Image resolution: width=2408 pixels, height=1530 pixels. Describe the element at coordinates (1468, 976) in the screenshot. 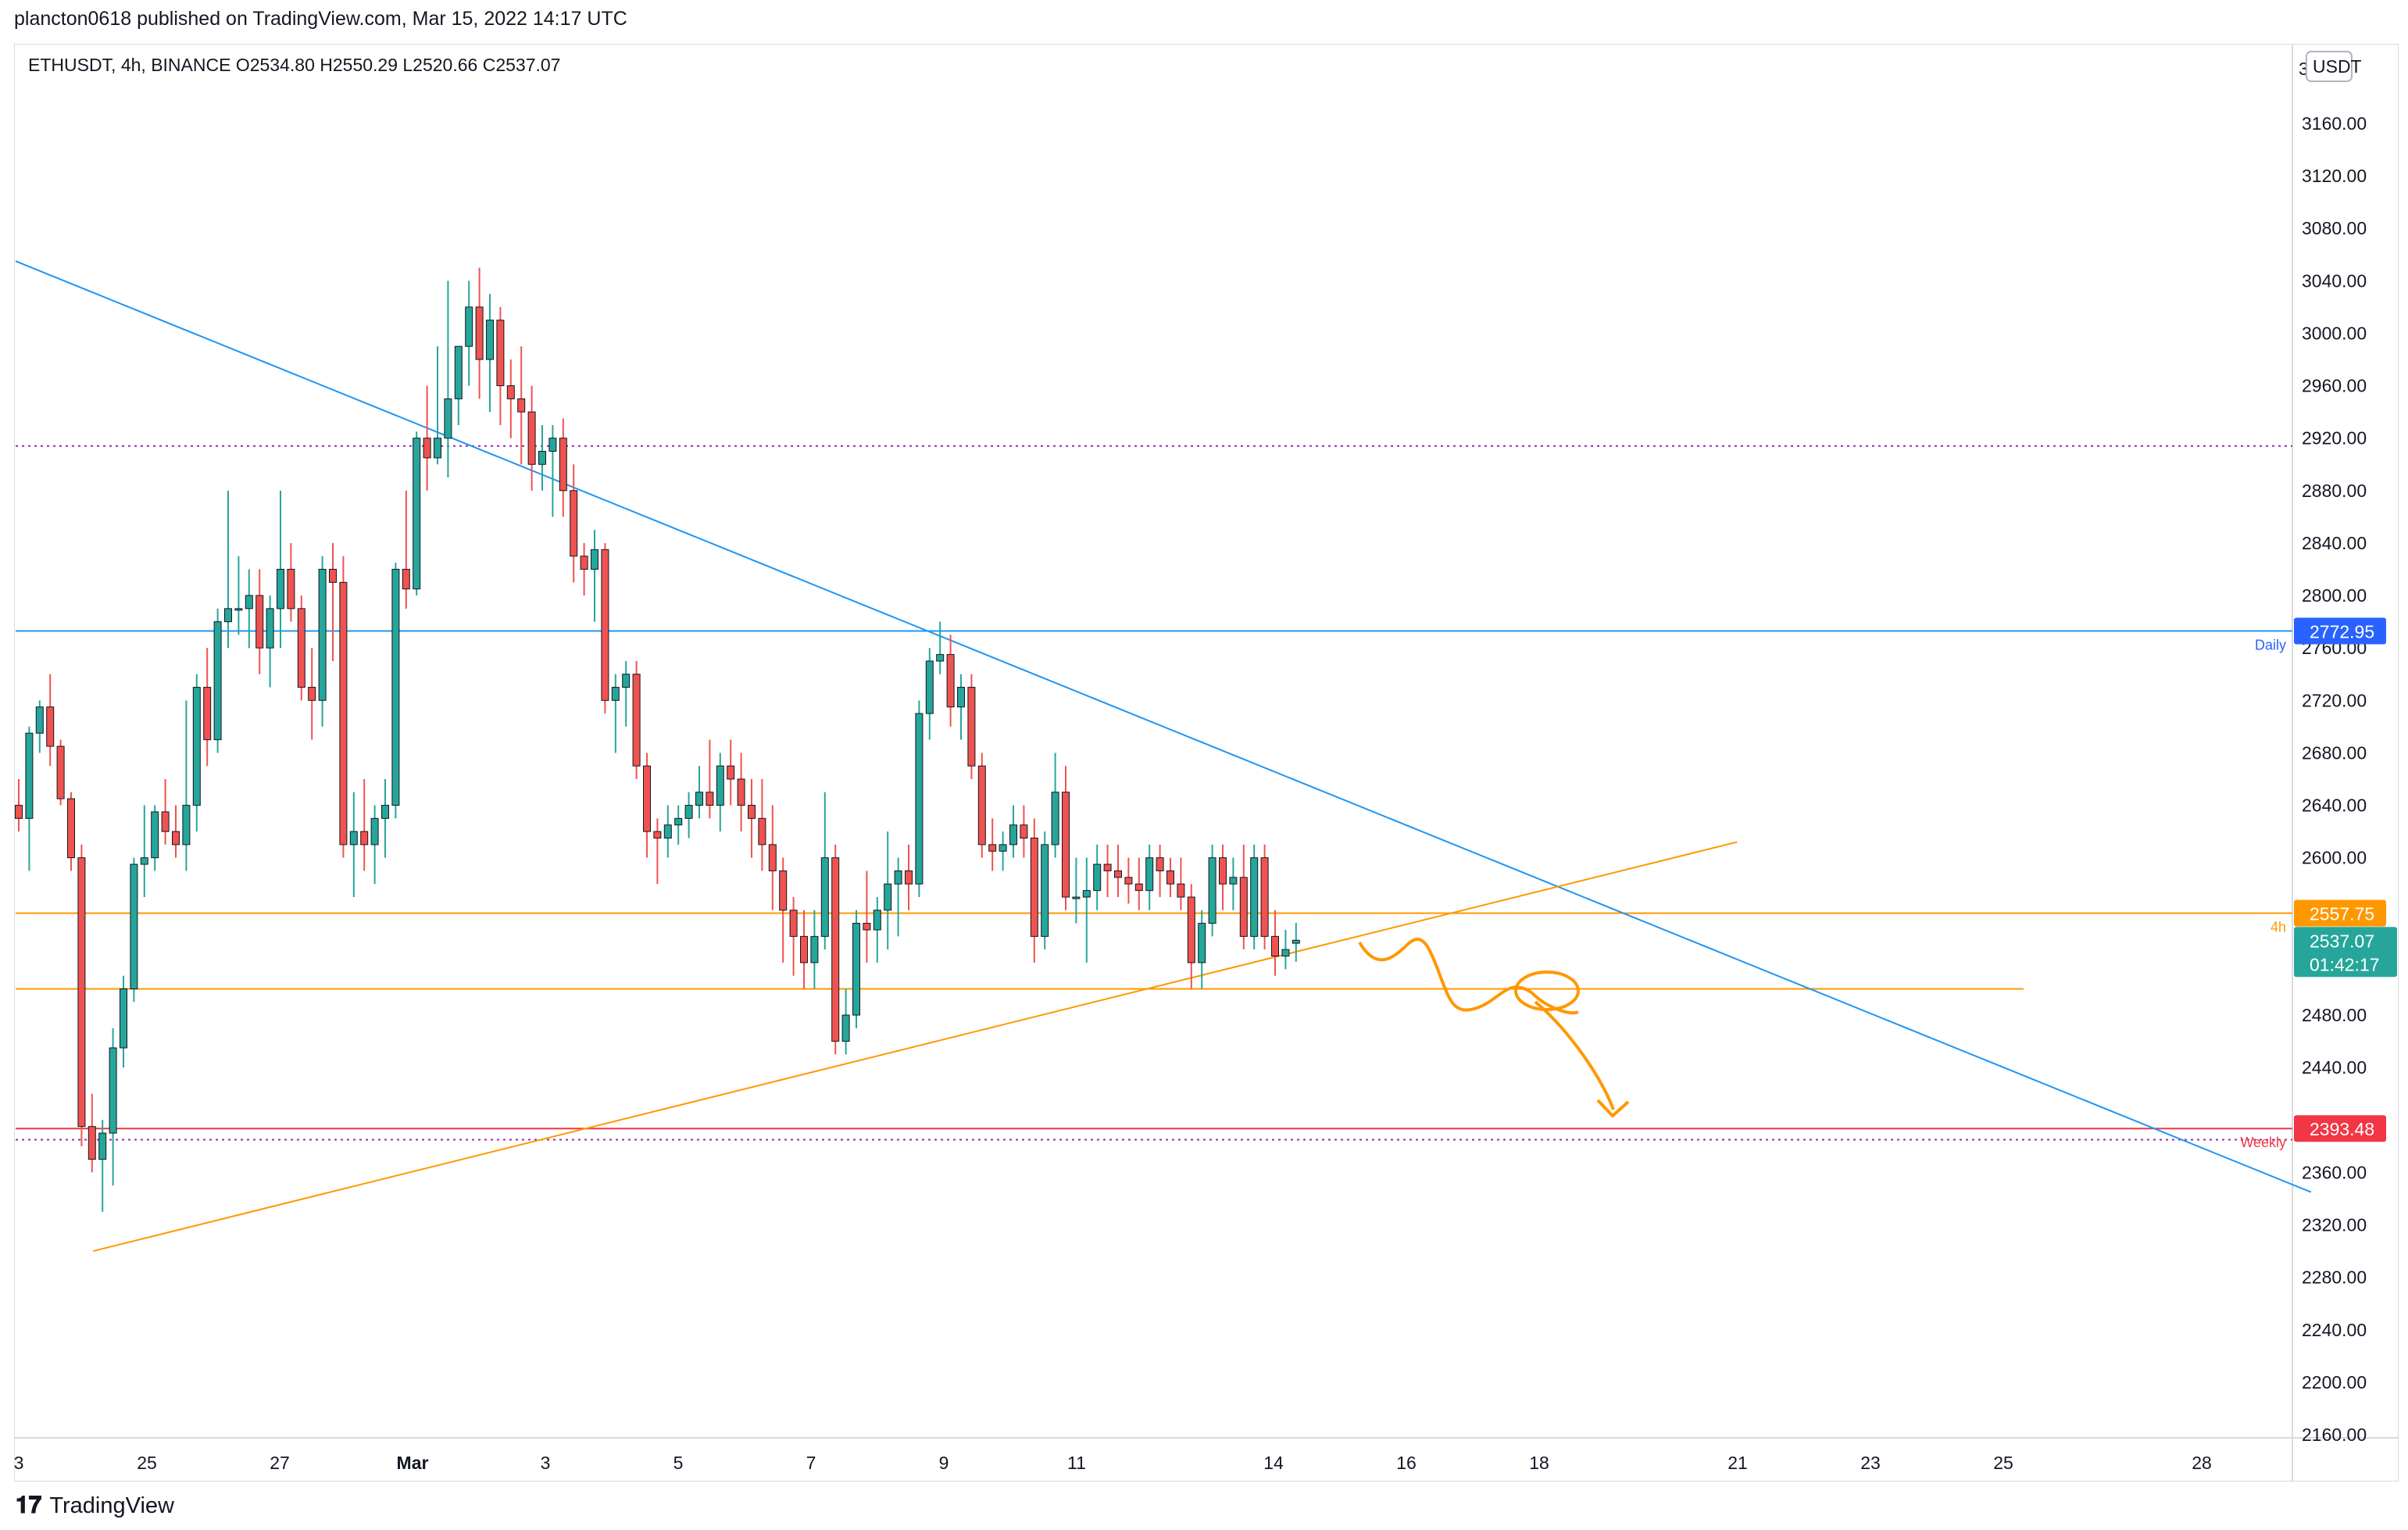

I see `projected-path-annotation` at that location.